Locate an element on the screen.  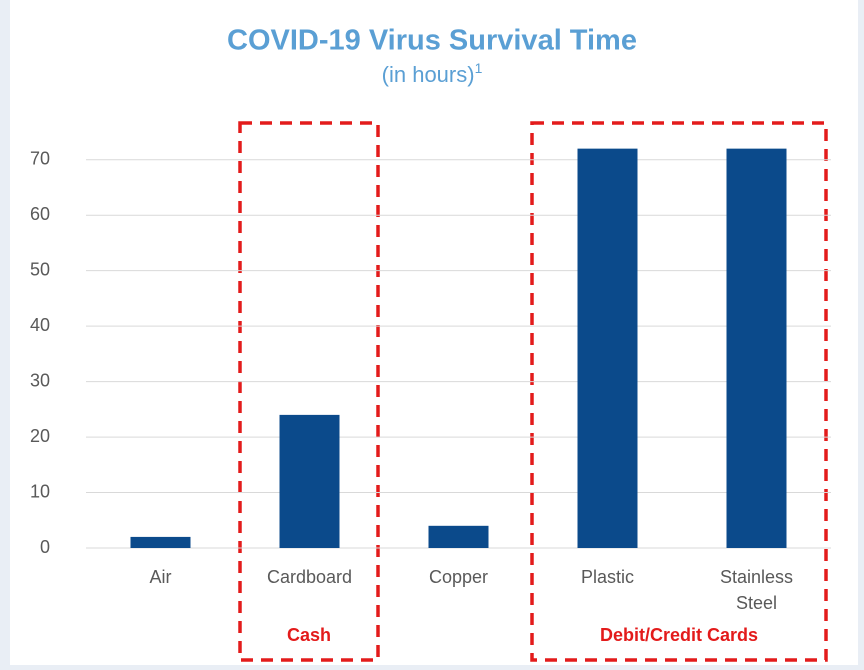
footnote-marker: 1 is located at coordinates (479, 68).